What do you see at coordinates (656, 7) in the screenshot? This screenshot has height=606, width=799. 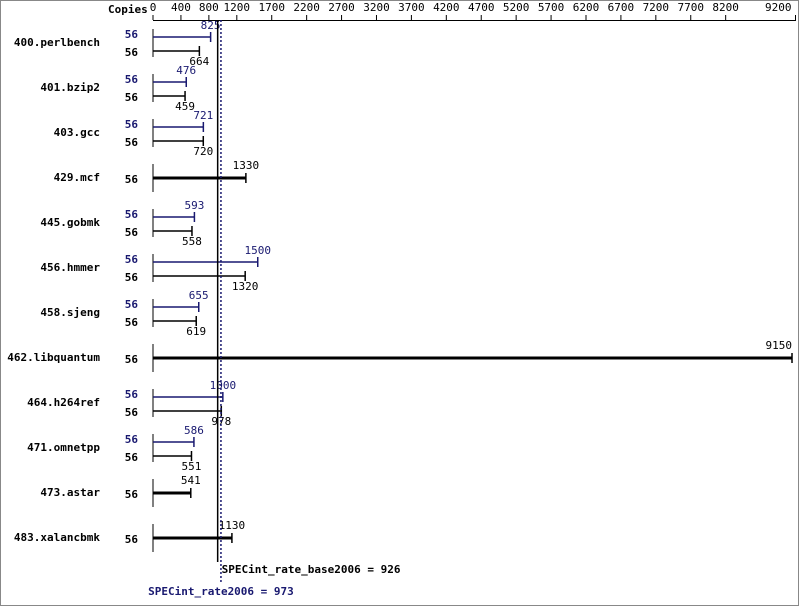 I see `x-tick-label: 7200` at bounding box center [656, 7].